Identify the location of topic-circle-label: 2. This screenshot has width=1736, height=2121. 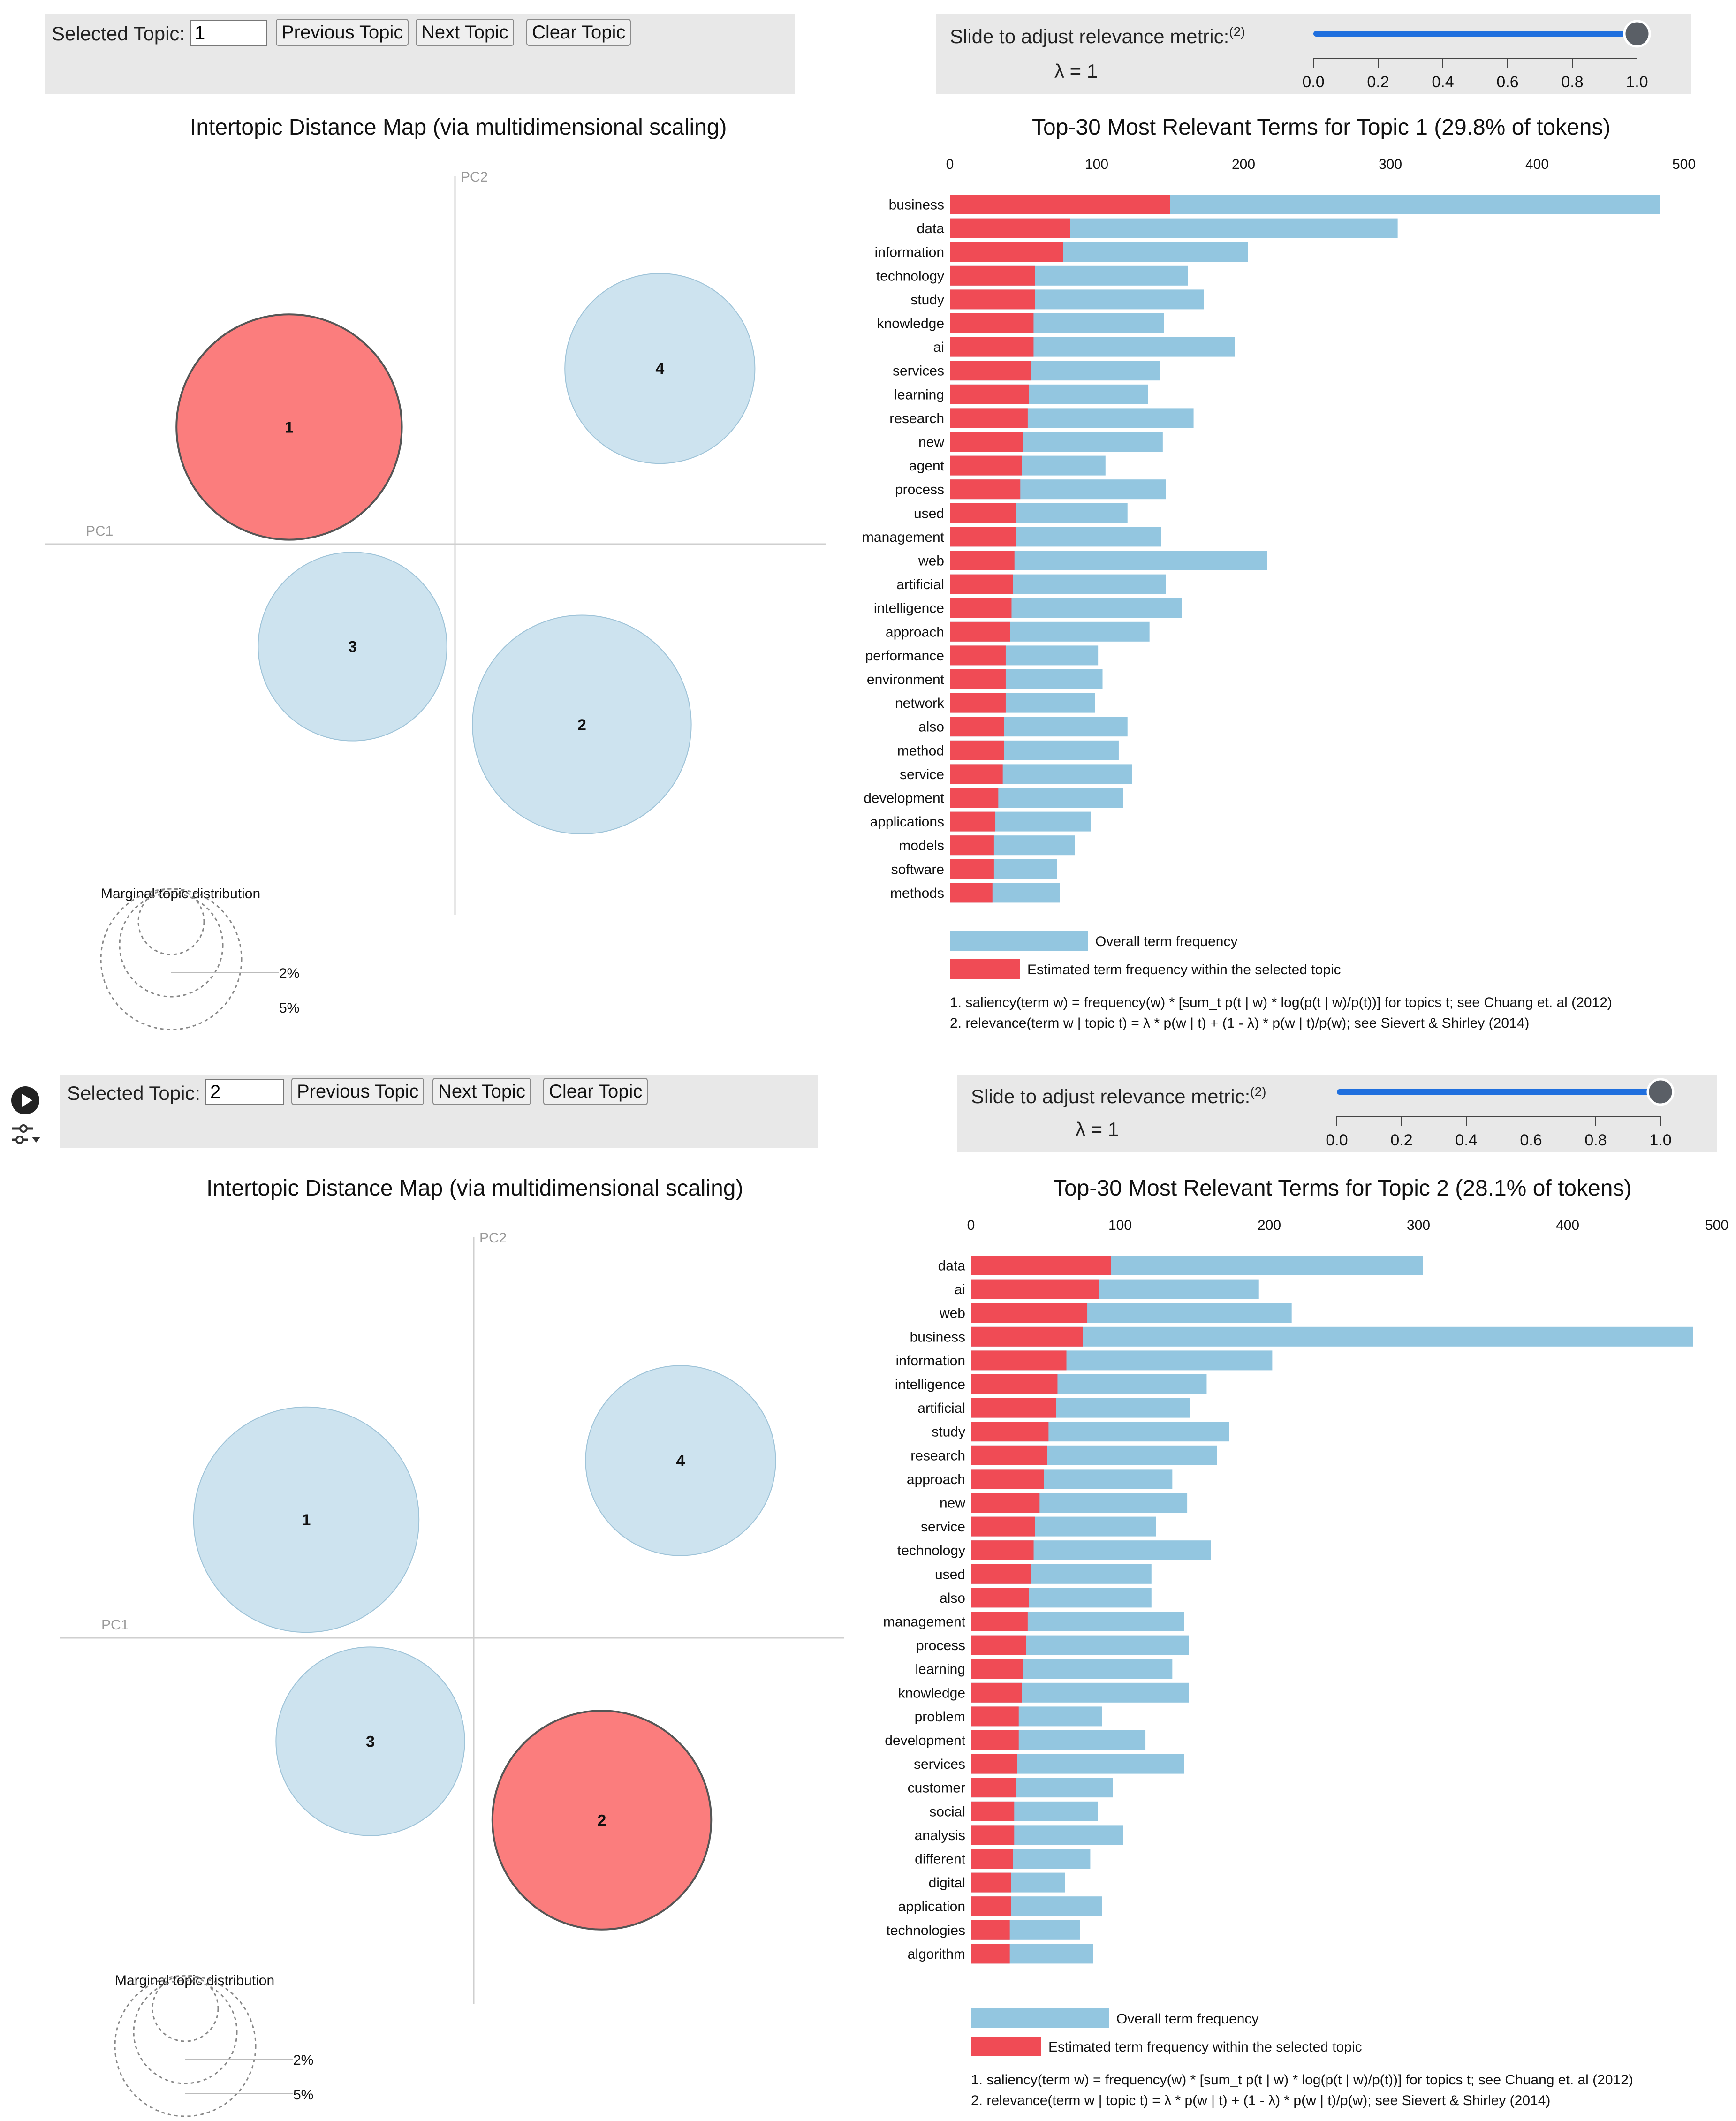
(602, 1821).